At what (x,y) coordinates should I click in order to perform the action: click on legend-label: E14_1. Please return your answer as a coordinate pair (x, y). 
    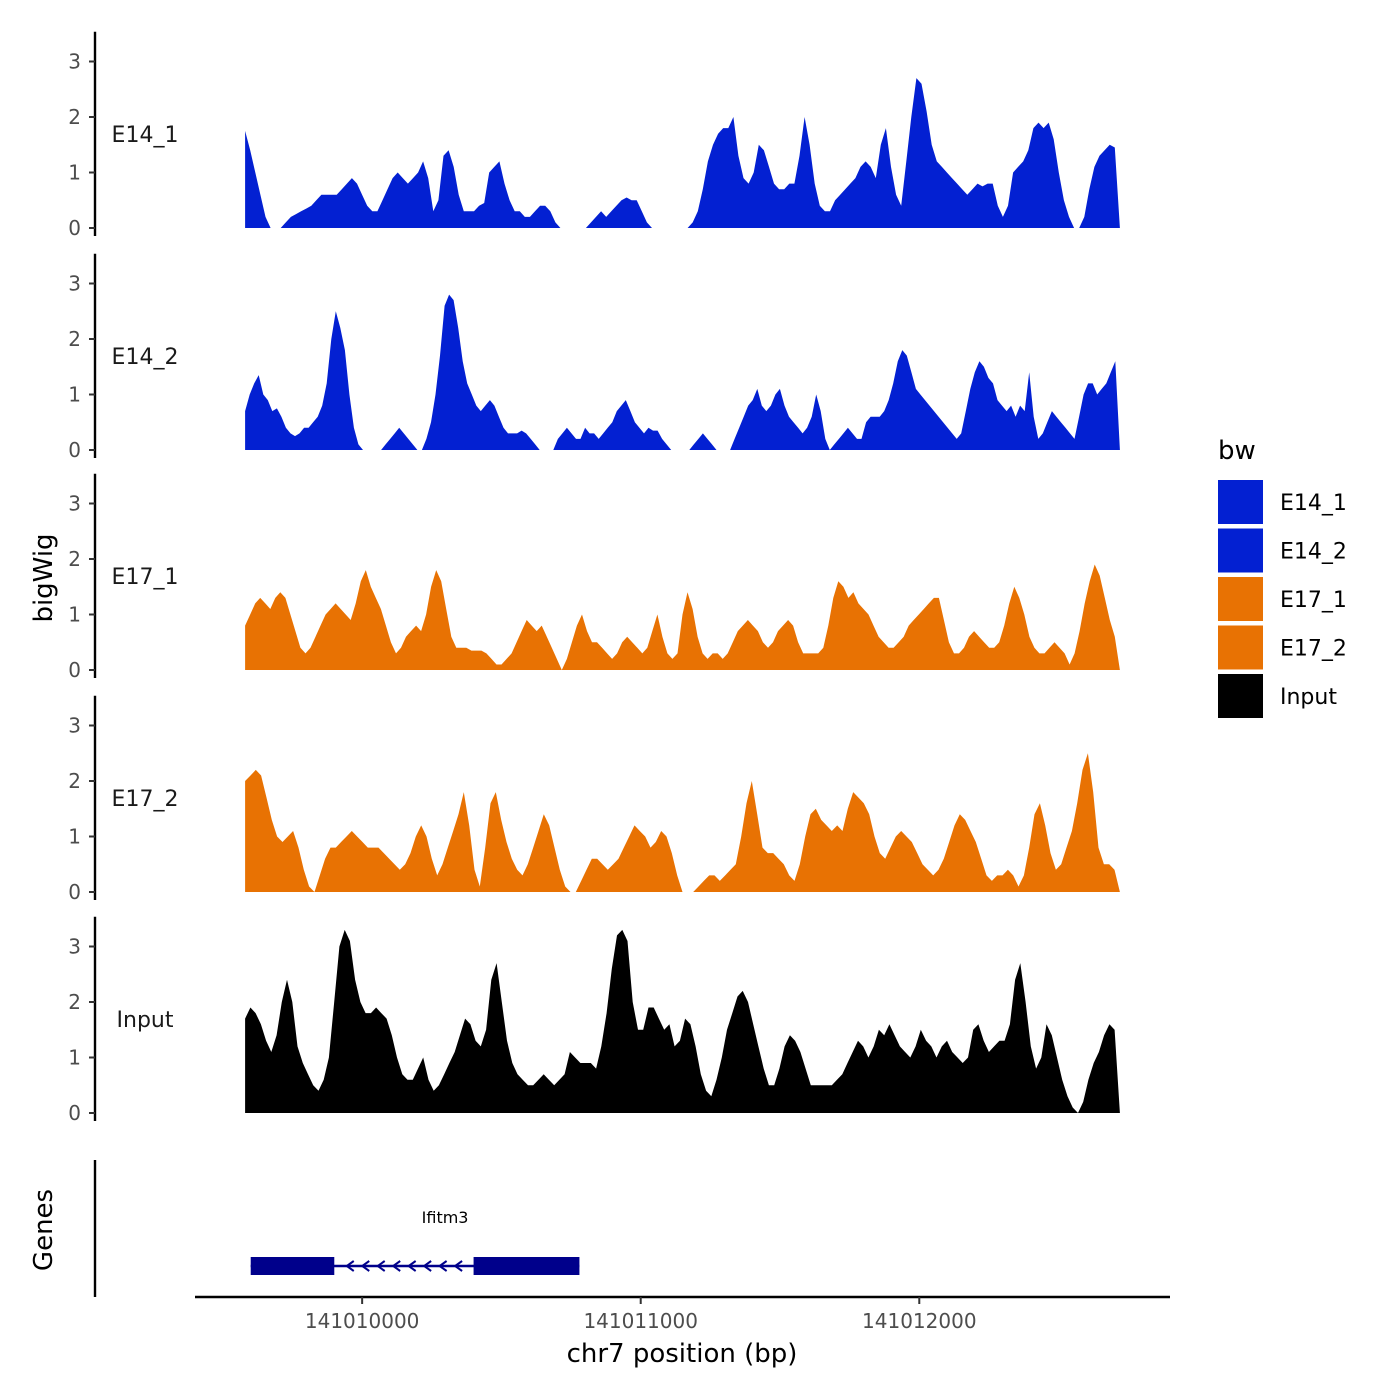
    Looking at the image, I should click on (1313, 503).